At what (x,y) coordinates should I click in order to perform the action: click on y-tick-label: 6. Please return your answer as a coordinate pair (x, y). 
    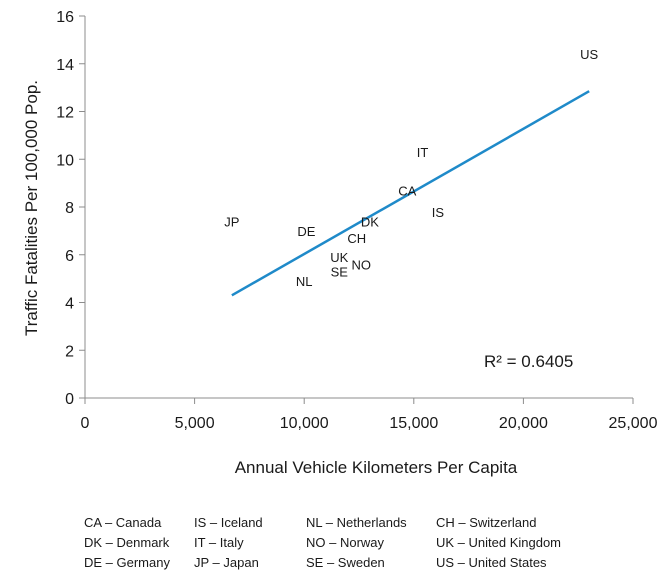
    Looking at the image, I should click on (69, 256).